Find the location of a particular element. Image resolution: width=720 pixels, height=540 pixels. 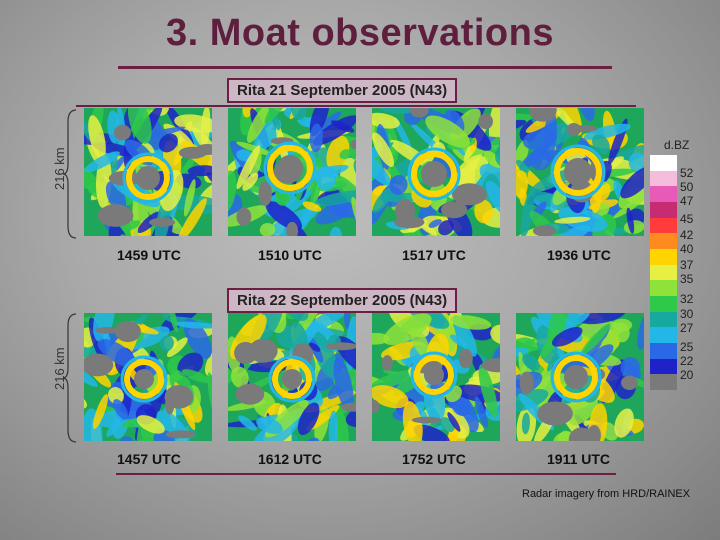

row2-scale-brace is located at coordinates (69, 378).